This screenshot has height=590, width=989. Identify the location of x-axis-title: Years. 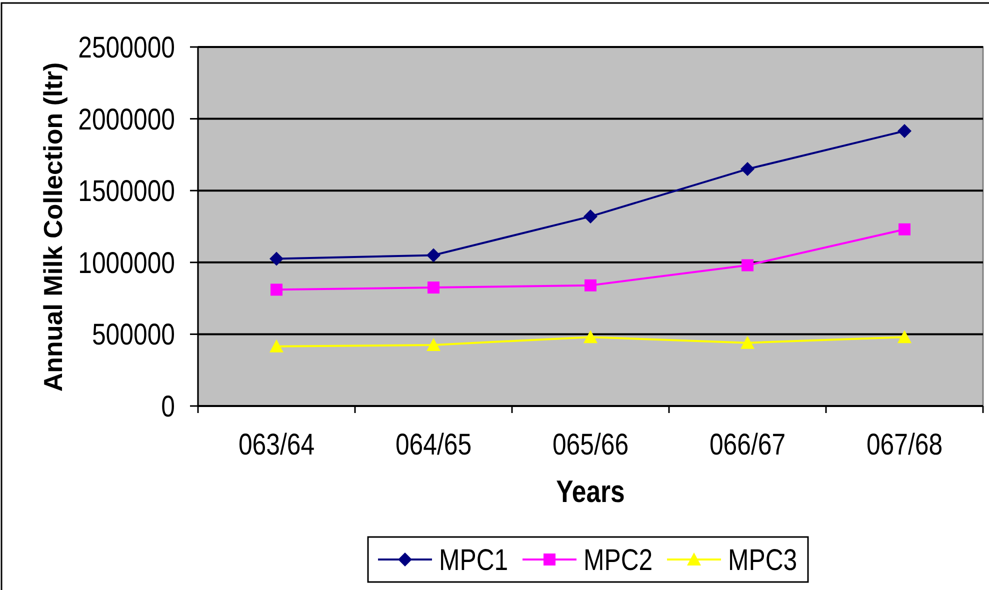
(590, 492).